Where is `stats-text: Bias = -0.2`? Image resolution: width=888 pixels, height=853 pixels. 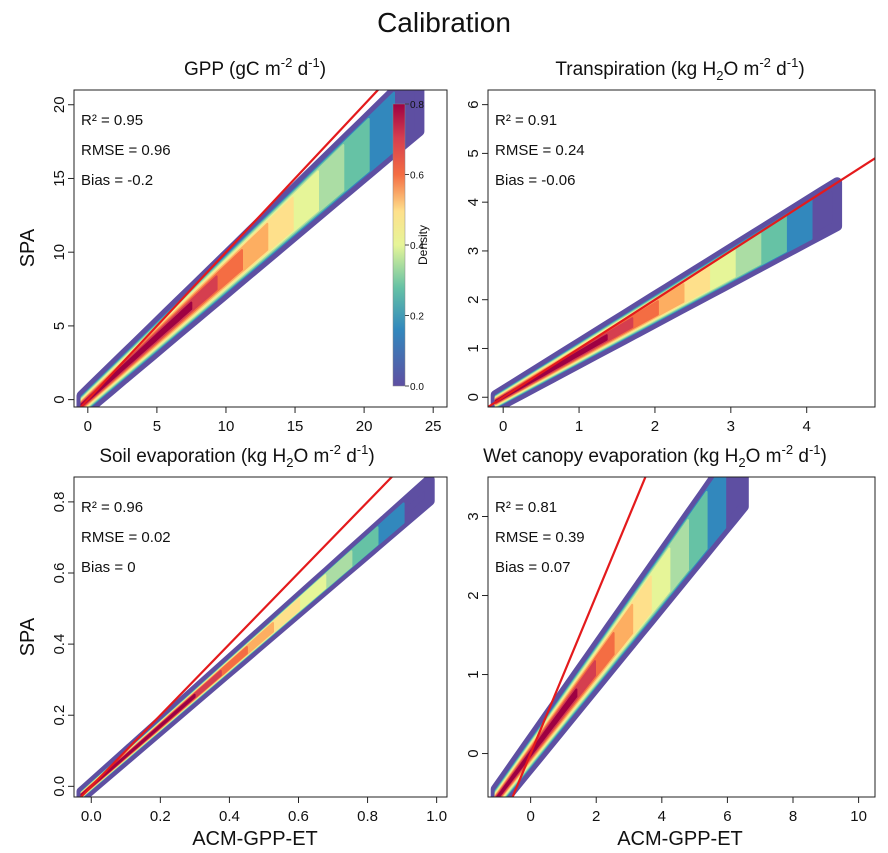
stats-text: Bias = -0.2 is located at coordinates (117, 180).